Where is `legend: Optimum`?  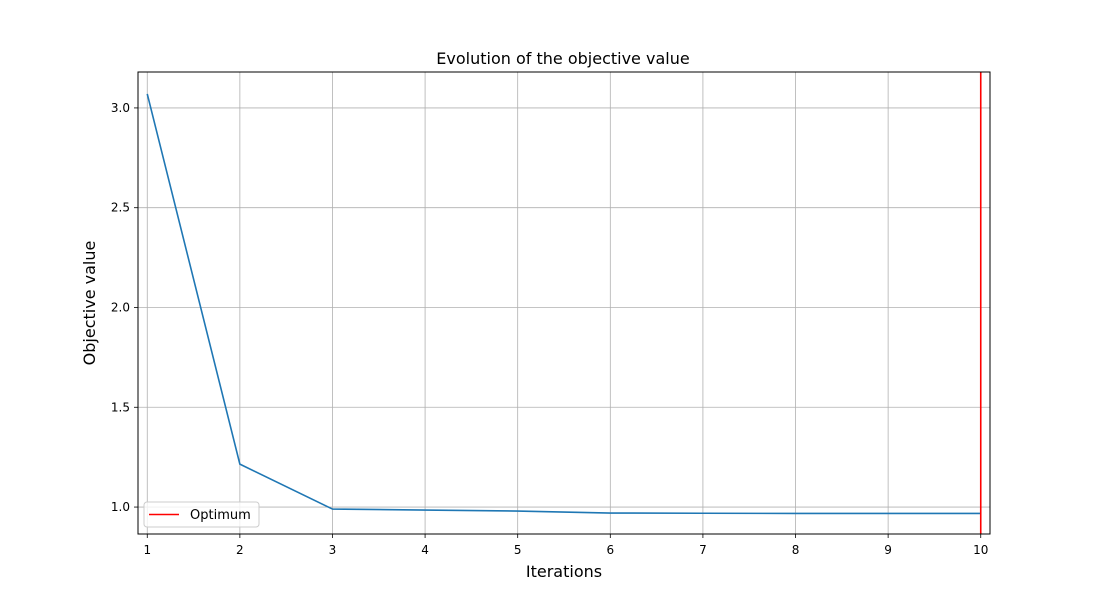 legend: Optimum is located at coordinates (201, 514).